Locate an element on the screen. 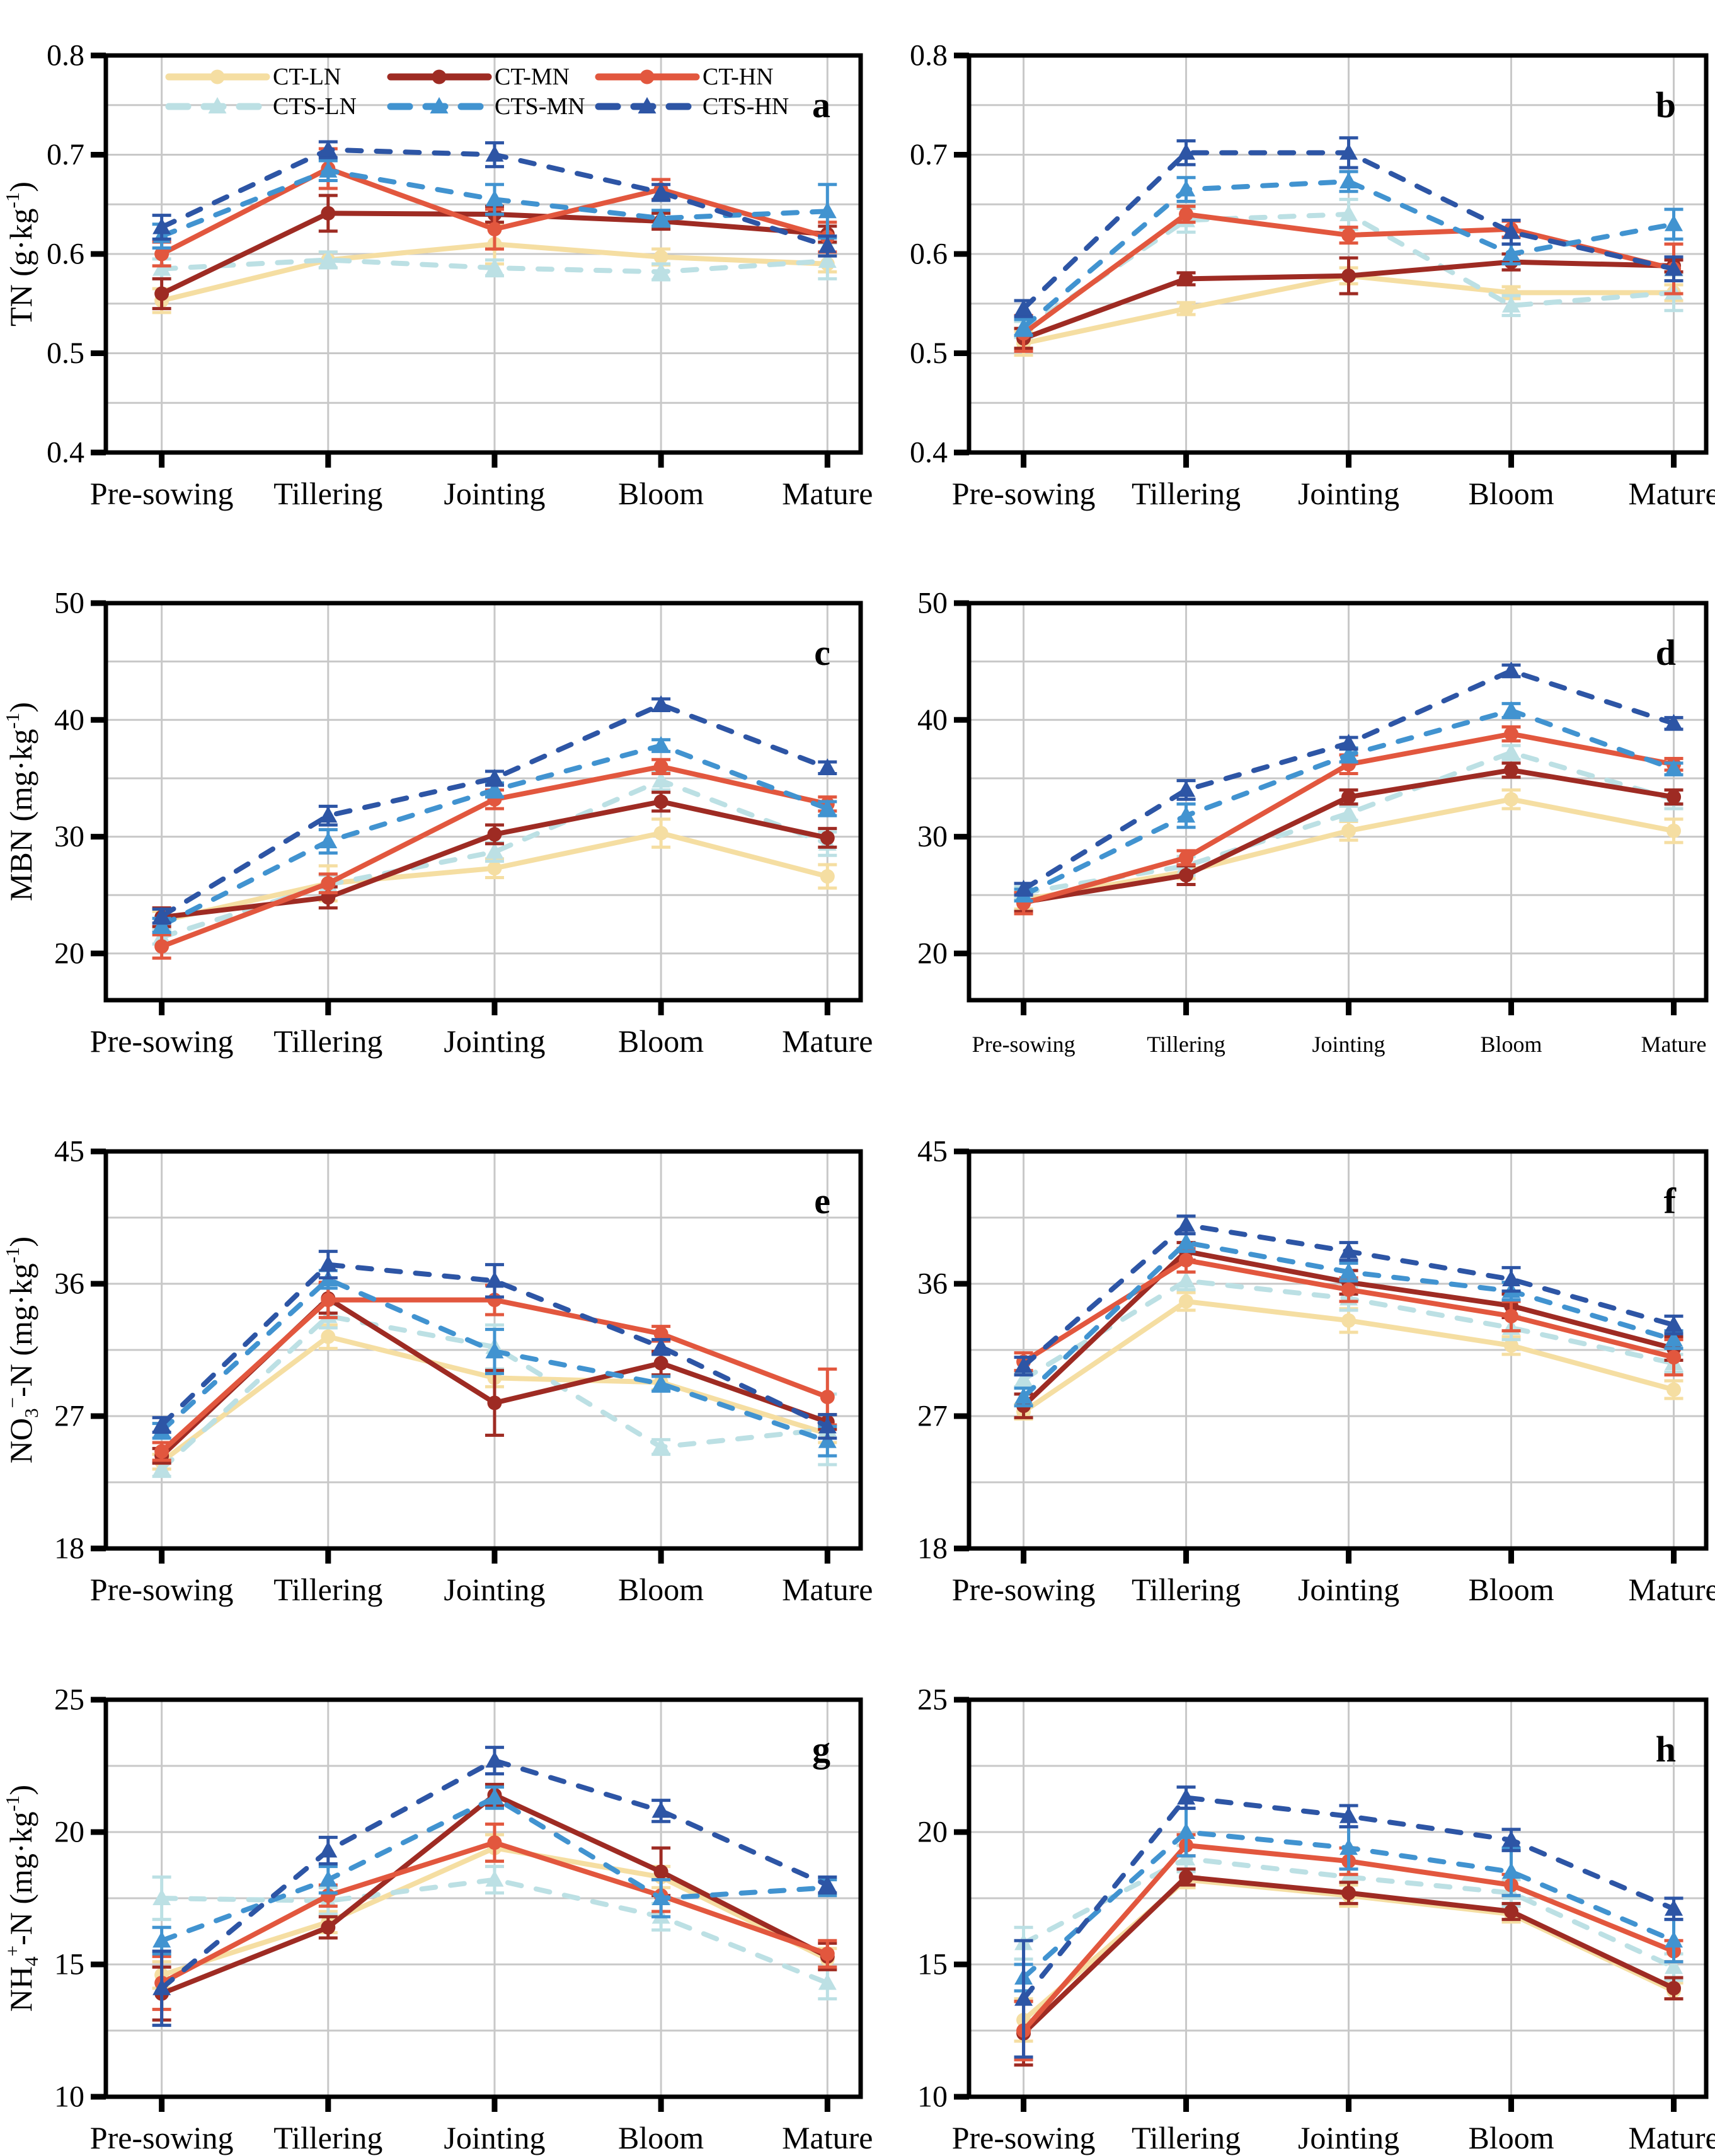 The height and width of the screenshot is (2156, 1715). panel-f-y-axis: 18 27 36 45 is located at coordinates (943, 1350).